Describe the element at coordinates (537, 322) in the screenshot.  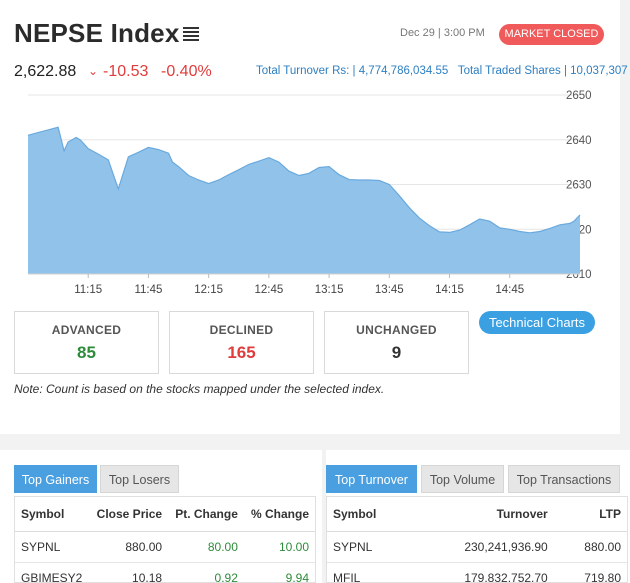
I see `technical-charts-button: Technical Charts` at that location.